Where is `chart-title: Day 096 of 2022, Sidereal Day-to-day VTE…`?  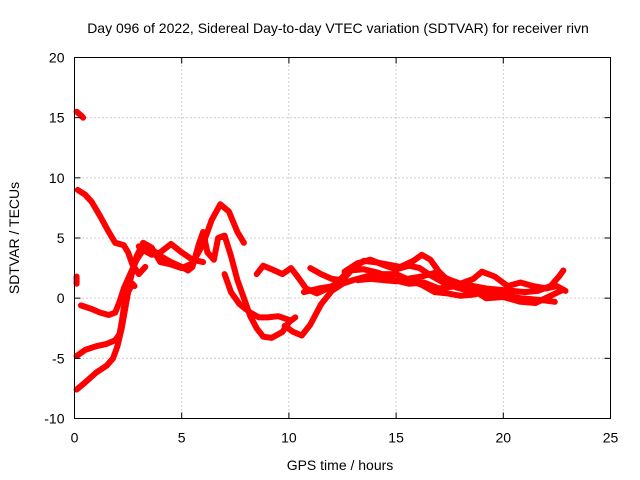 chart-title: Day 096 of 2022, Sidereal Day-to-day VTE… is located at coordinates (338, 28).